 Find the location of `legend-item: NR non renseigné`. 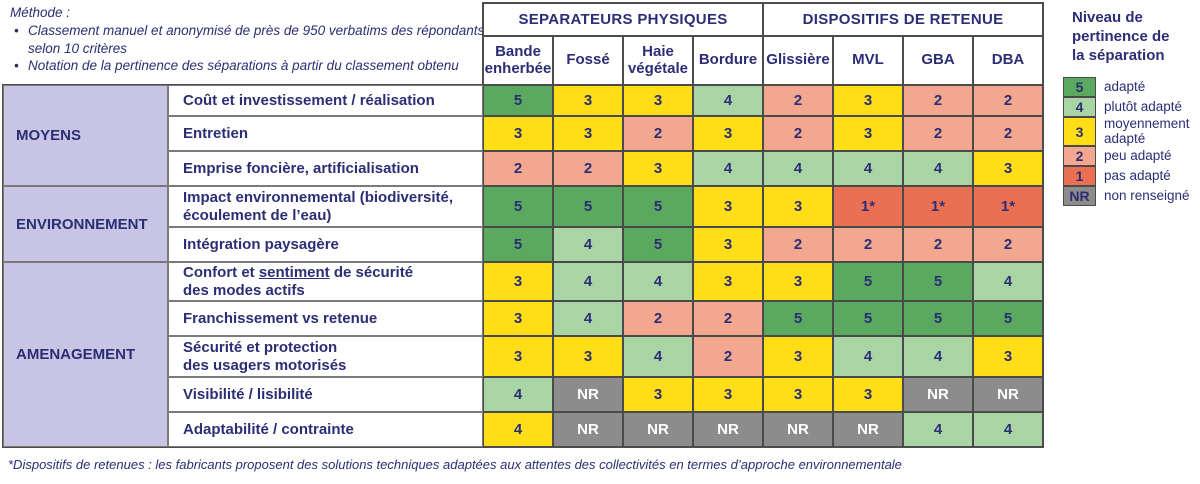

legend-item: NR non renseigné is located at coordinates (1131, 196).